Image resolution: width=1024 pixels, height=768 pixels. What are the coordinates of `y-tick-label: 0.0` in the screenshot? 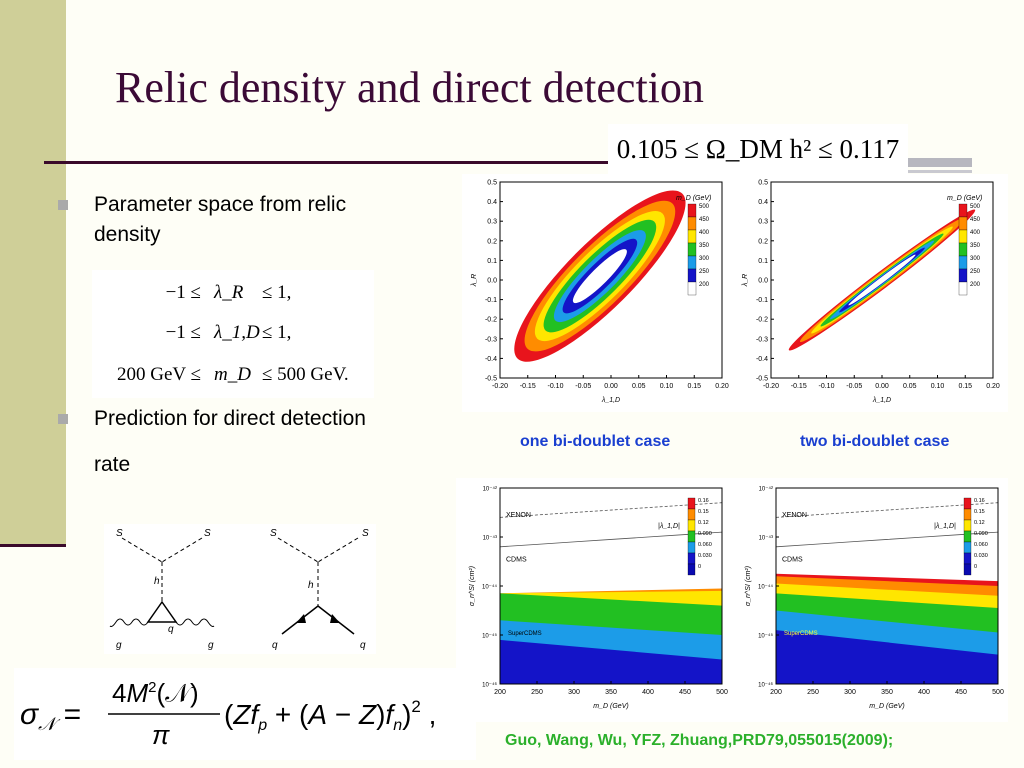 It's located at (492, 281).